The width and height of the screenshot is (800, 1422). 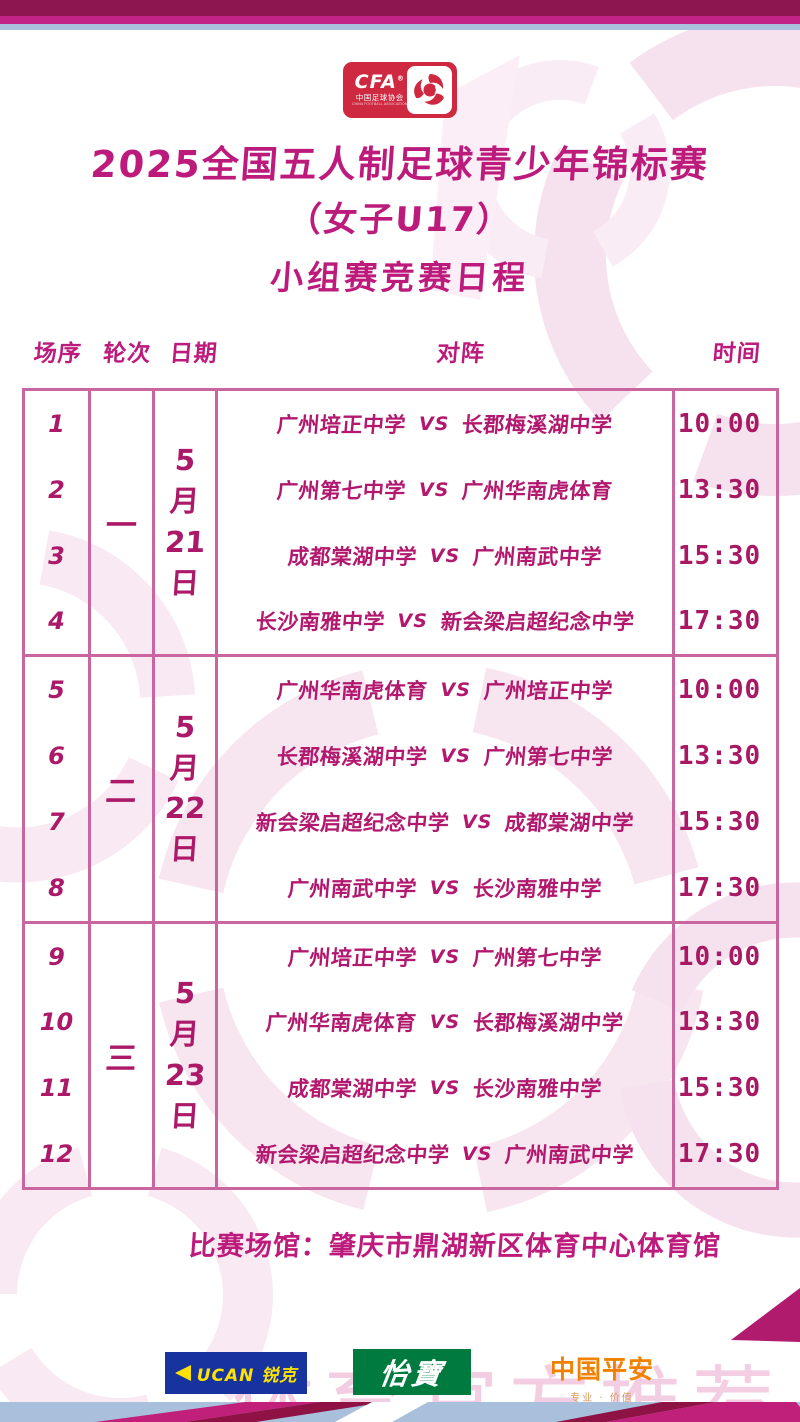 What do you see at coordinates (548, 691) in the screenshot?
I see `away-team: 广州培正中学` at bounding box center [548, 691].